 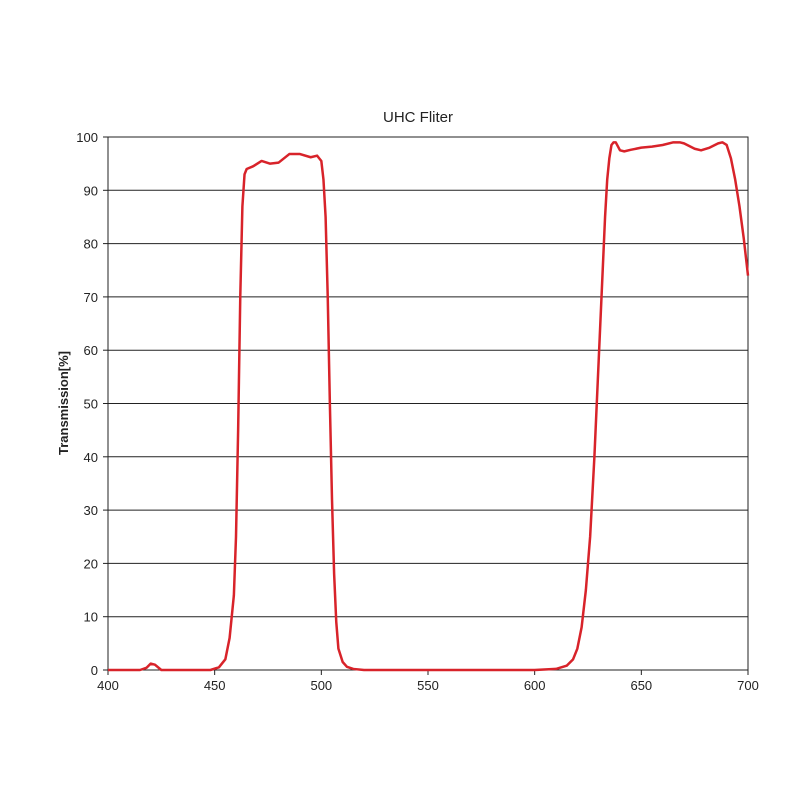 I want to click on y-tick-label: 90, so click(x=91, y=190).